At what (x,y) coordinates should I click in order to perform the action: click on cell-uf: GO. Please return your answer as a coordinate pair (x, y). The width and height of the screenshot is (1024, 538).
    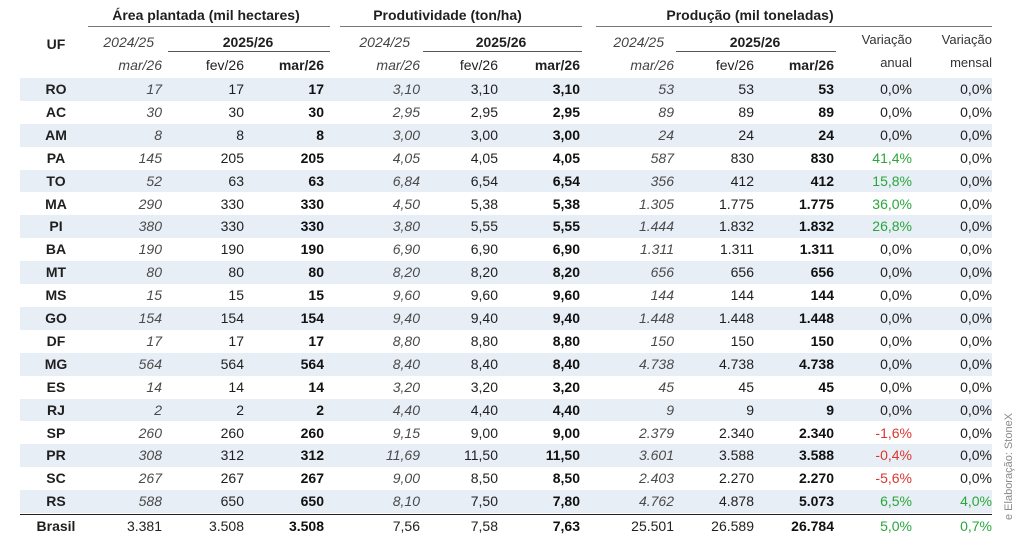
    Looking at the image, I should click on (56, 318).